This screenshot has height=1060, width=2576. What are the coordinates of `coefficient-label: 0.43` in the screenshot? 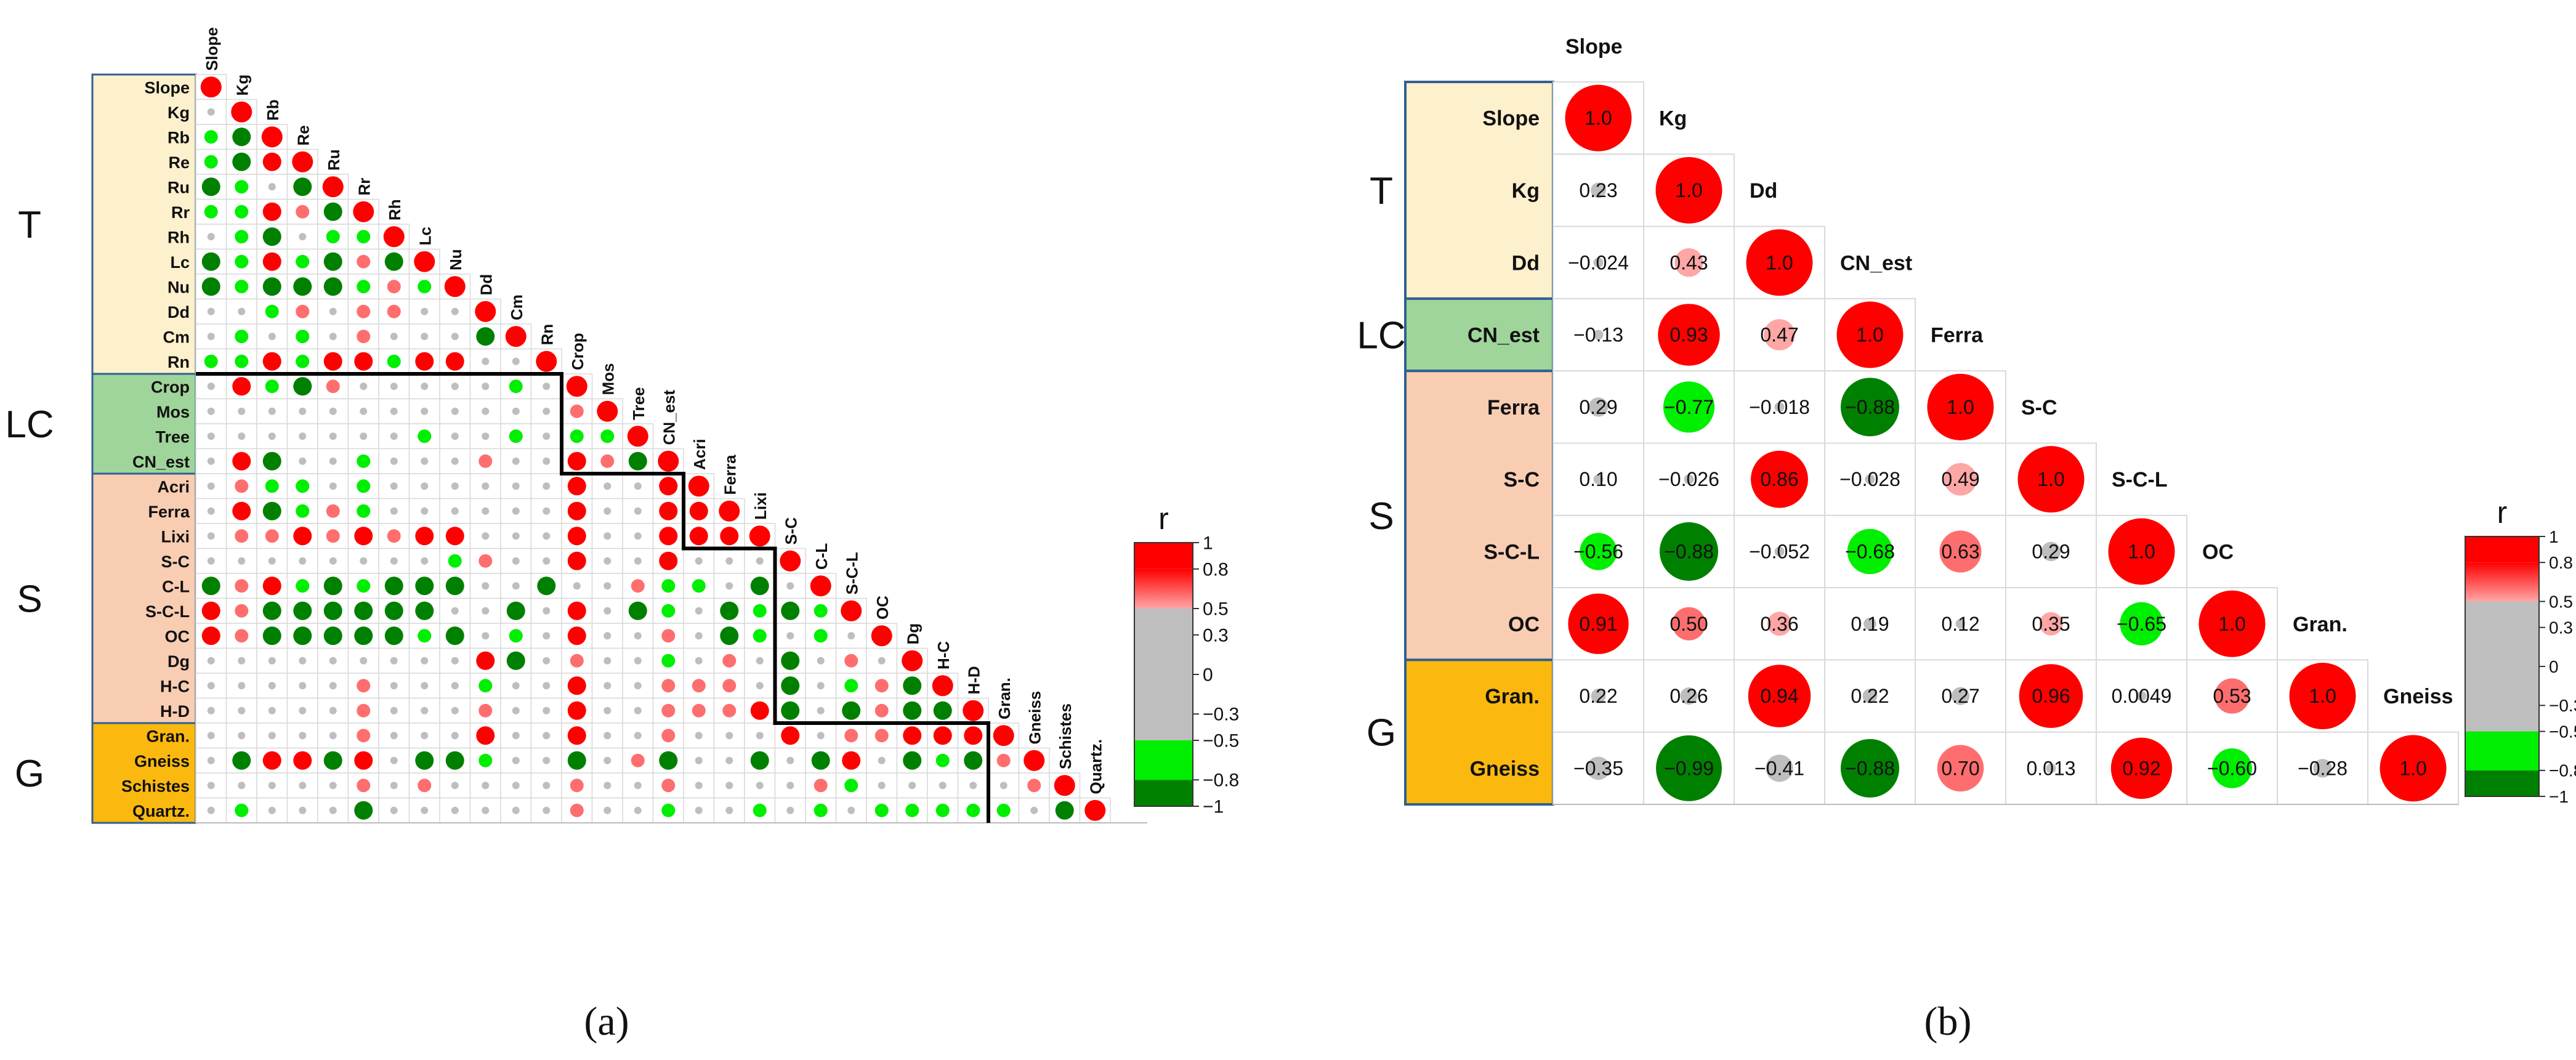 It's located at (1689, 262).